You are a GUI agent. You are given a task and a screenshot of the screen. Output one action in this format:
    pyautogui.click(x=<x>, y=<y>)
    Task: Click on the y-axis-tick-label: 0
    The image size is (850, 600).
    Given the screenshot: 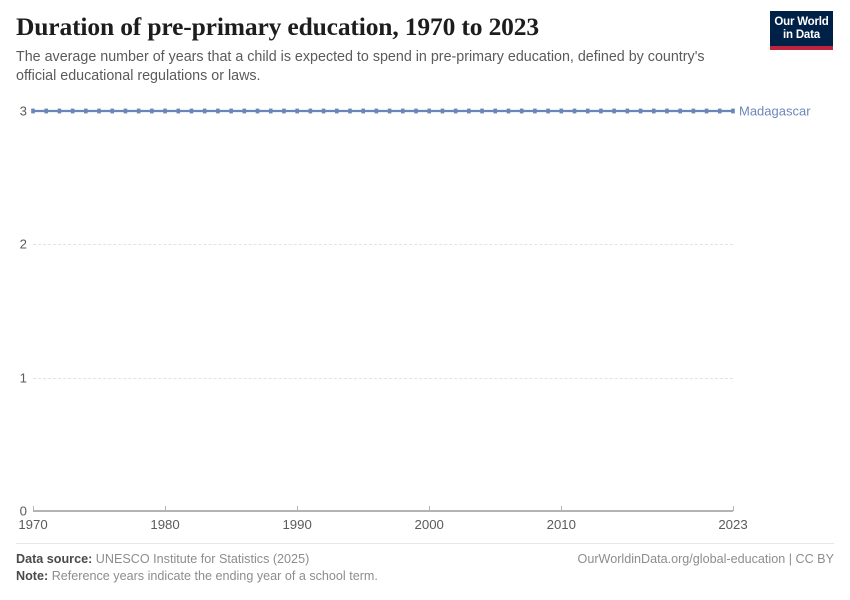 What is the action you would take?
    pyautogui.click(x=23, y=511)
    